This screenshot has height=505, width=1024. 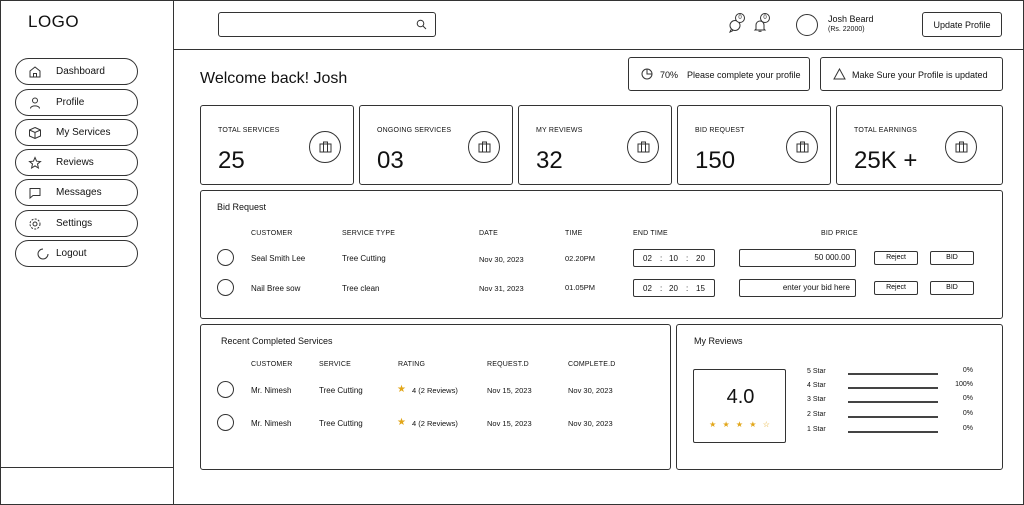 What do you see at coordinates (919, 145) in the screenshot?
I see `stat-card-total-earnings: TOTAL EARNINGS 25K +` at bounding box center [919, 145].